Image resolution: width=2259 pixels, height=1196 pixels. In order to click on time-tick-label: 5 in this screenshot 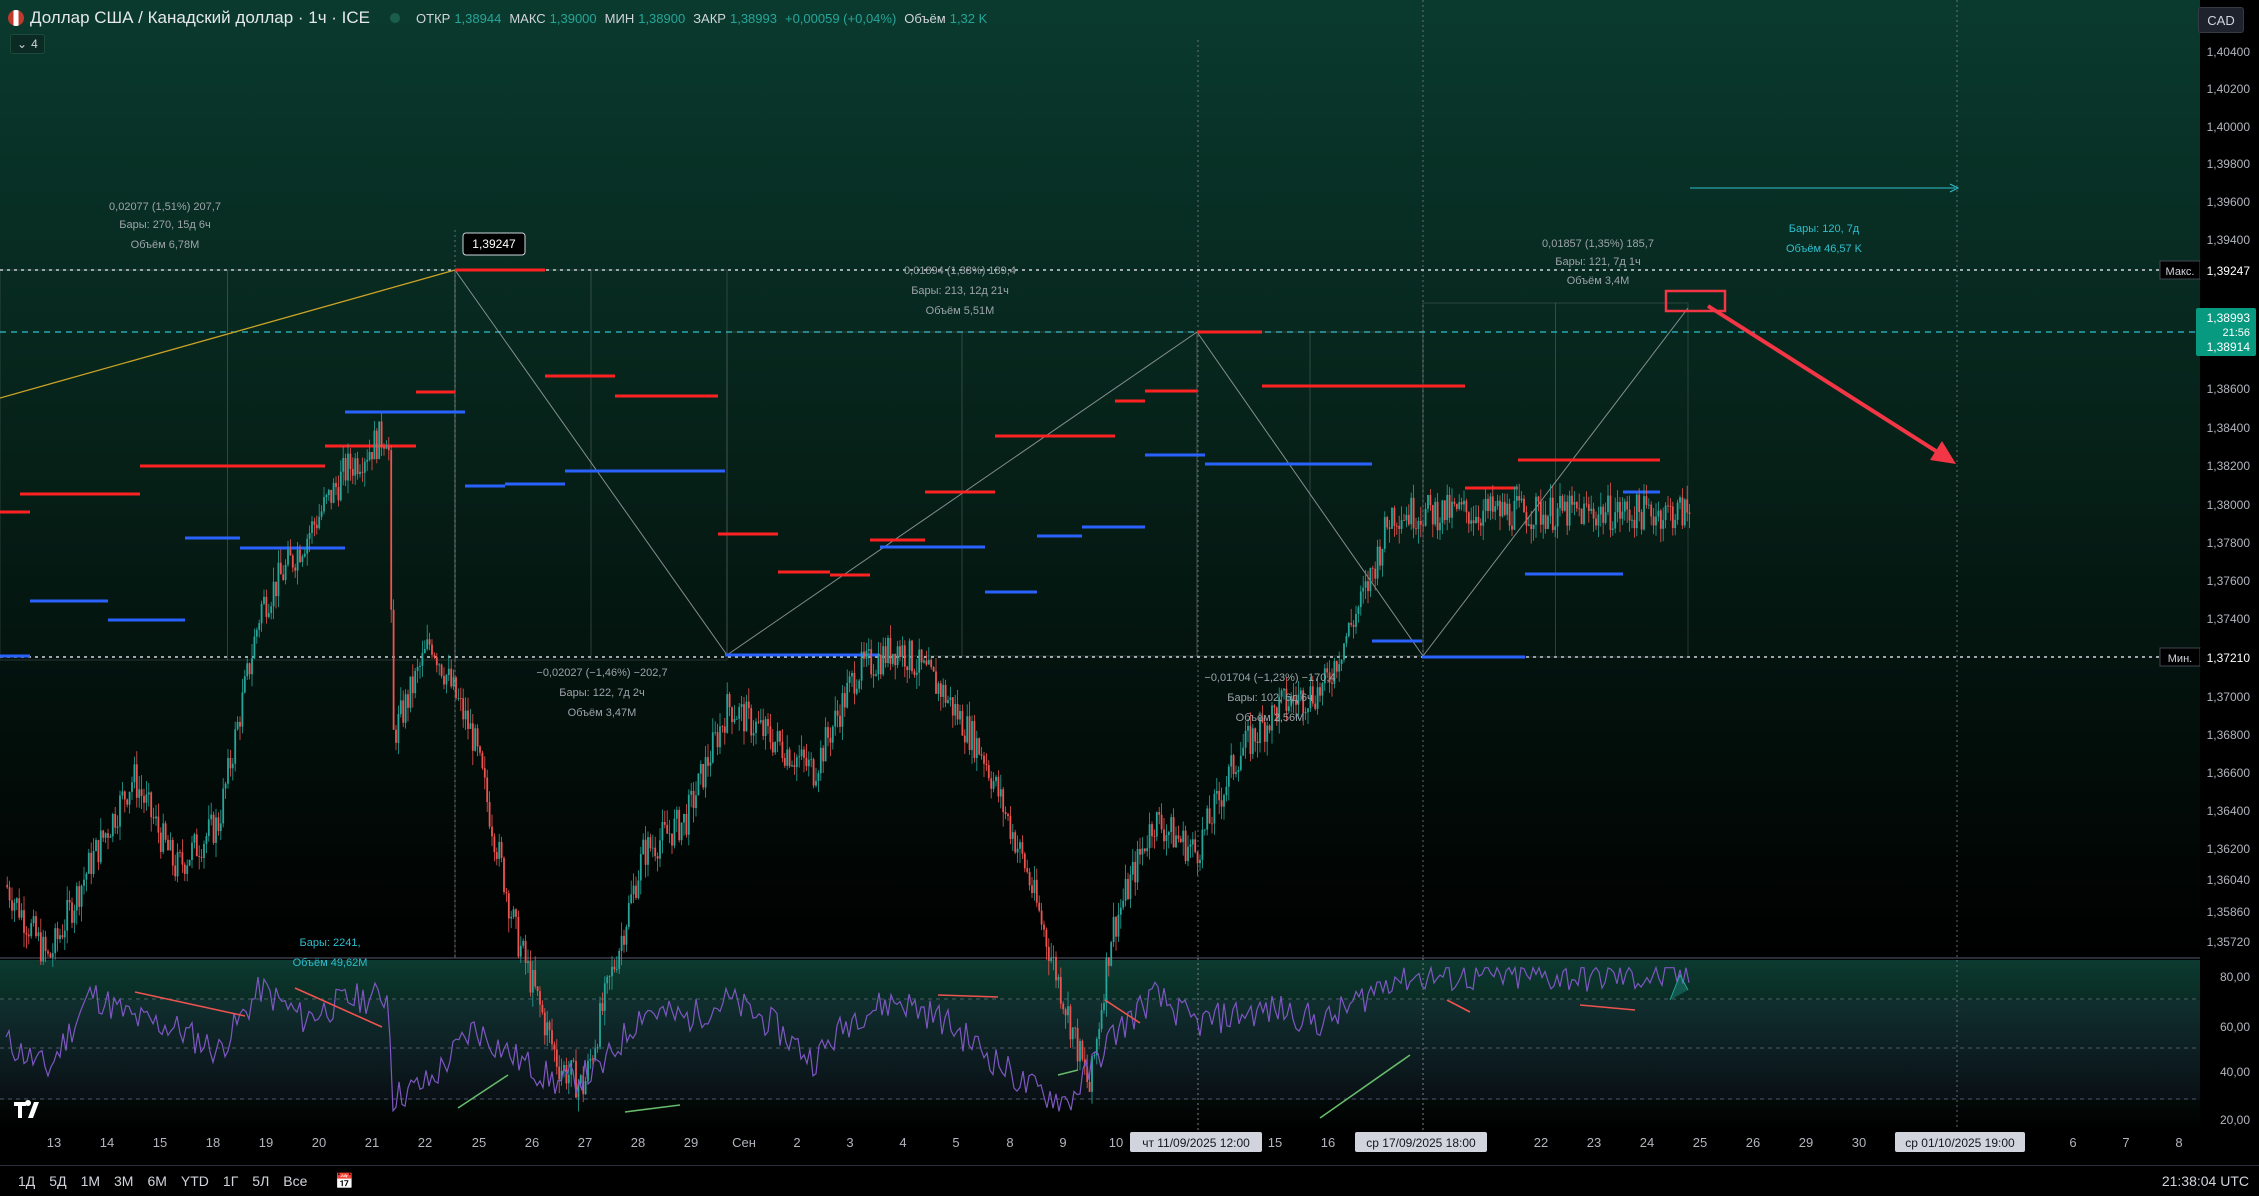, I will do `click(955, 1142)`.